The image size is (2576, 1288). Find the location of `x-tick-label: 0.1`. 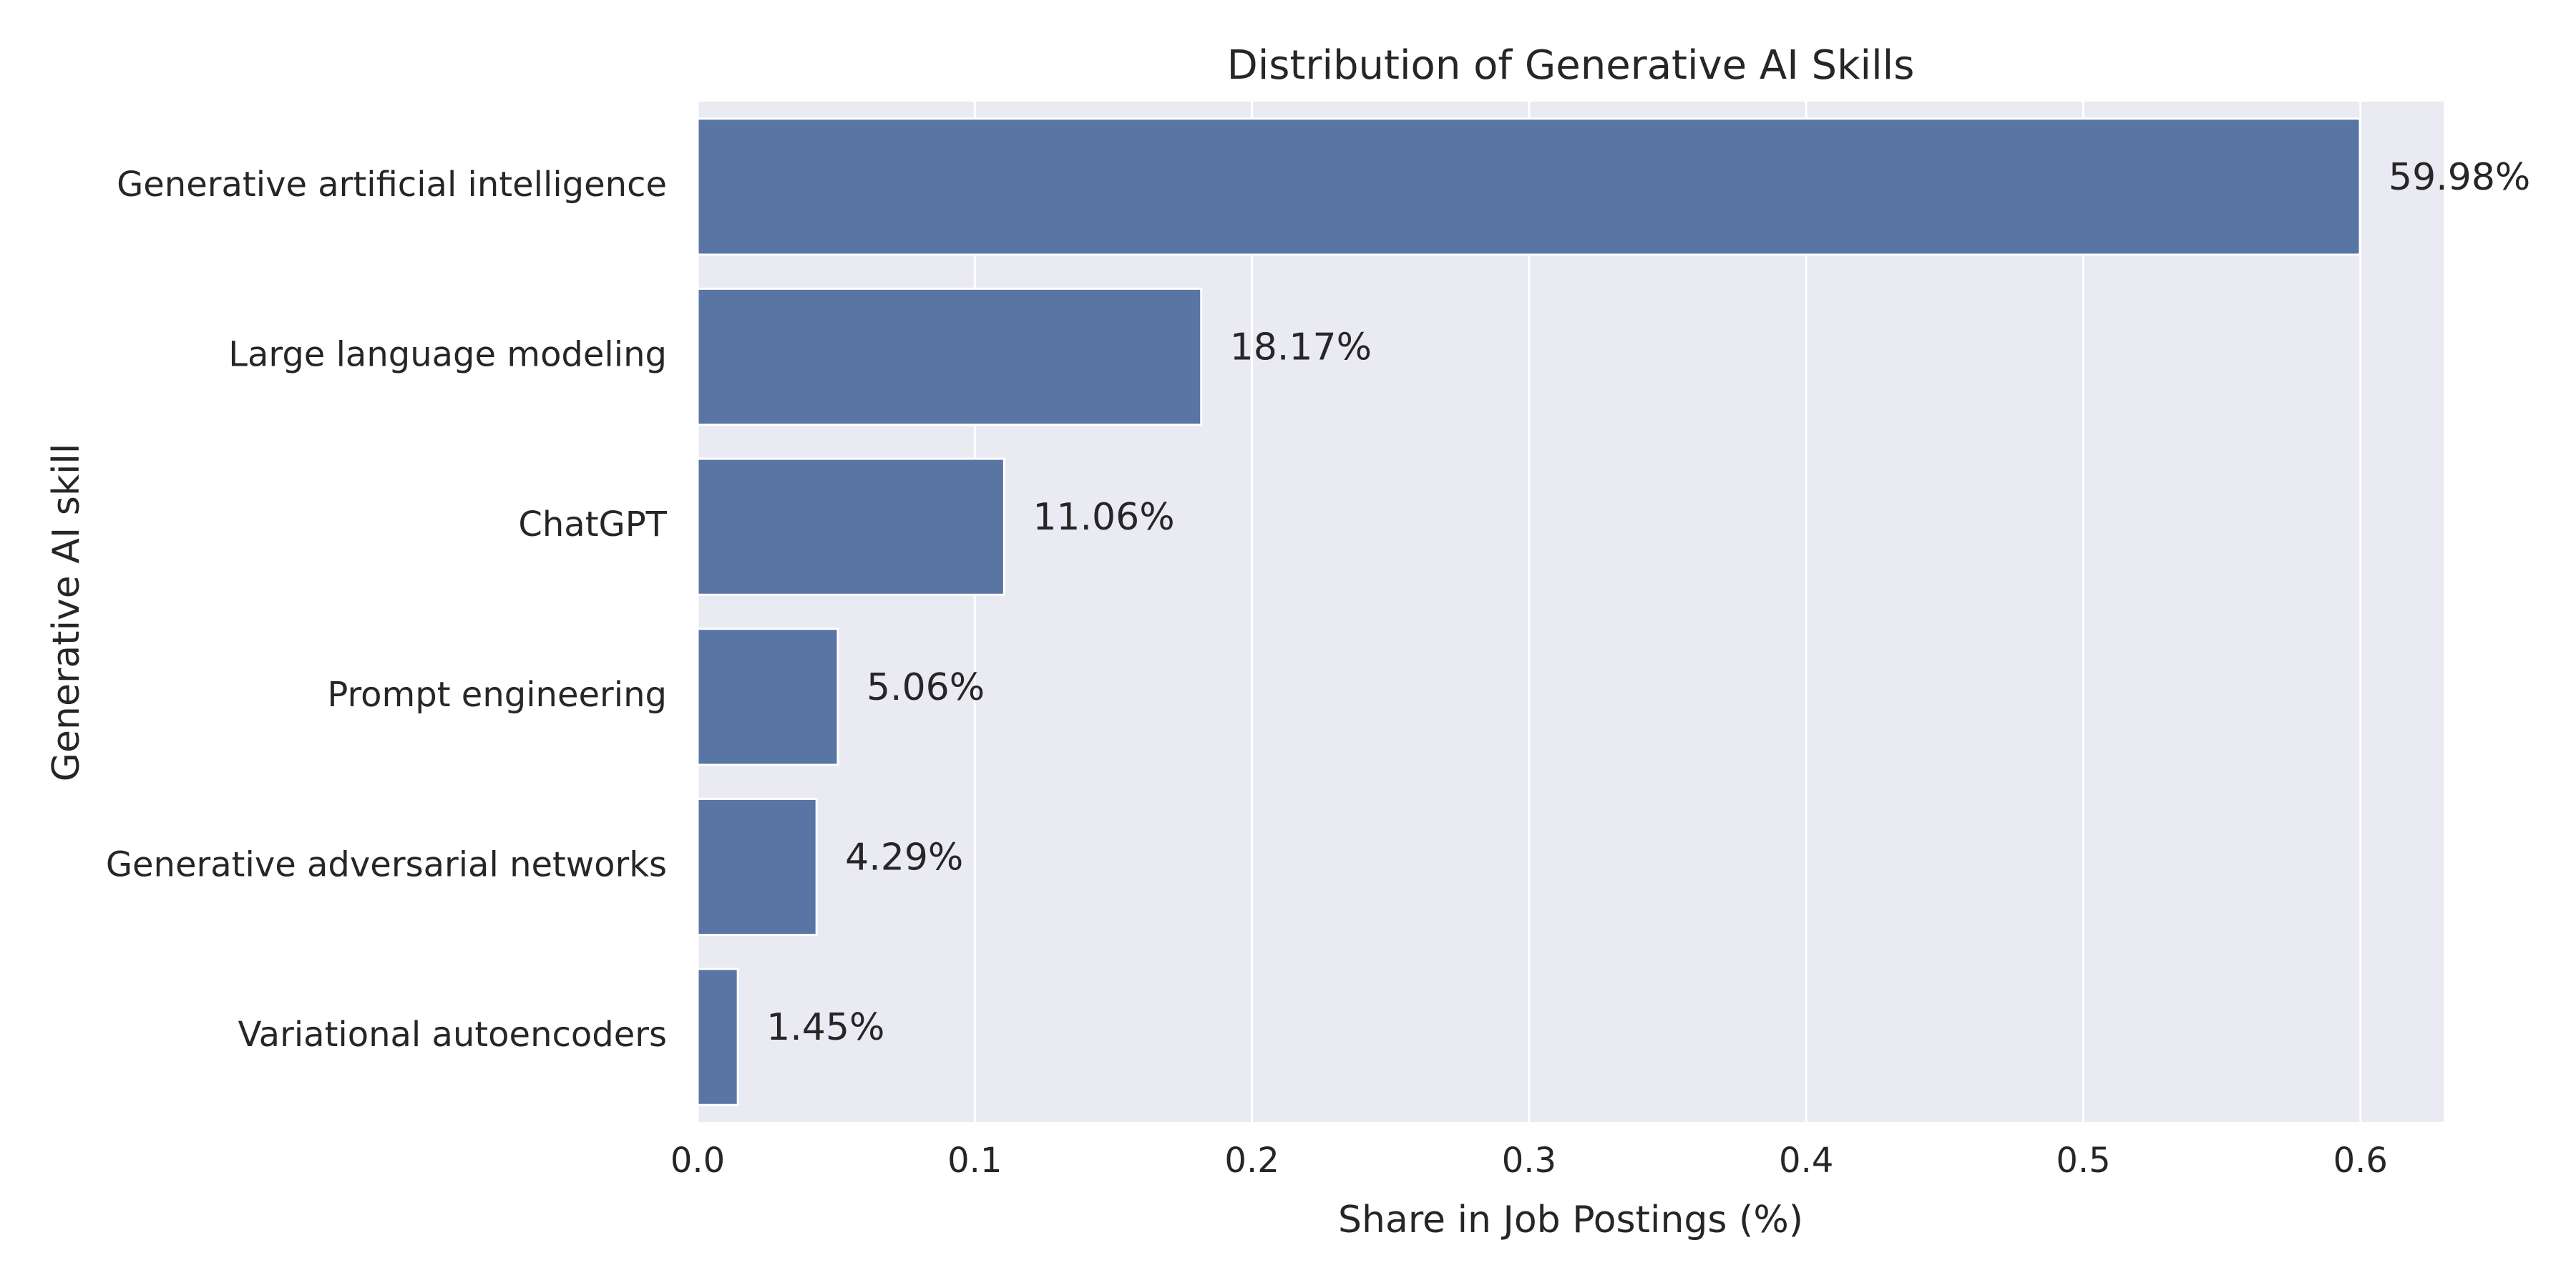

x-tick-label: 0.1 is located at coordinates (974, 1161).